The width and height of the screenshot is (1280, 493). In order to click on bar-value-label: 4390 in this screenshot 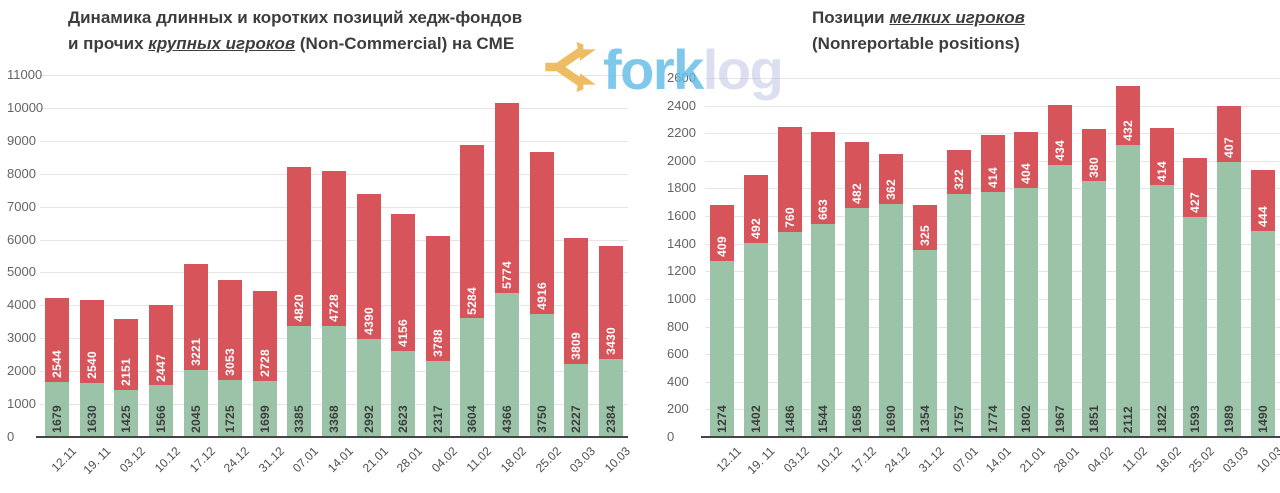, I will do `click(368, 320)`.